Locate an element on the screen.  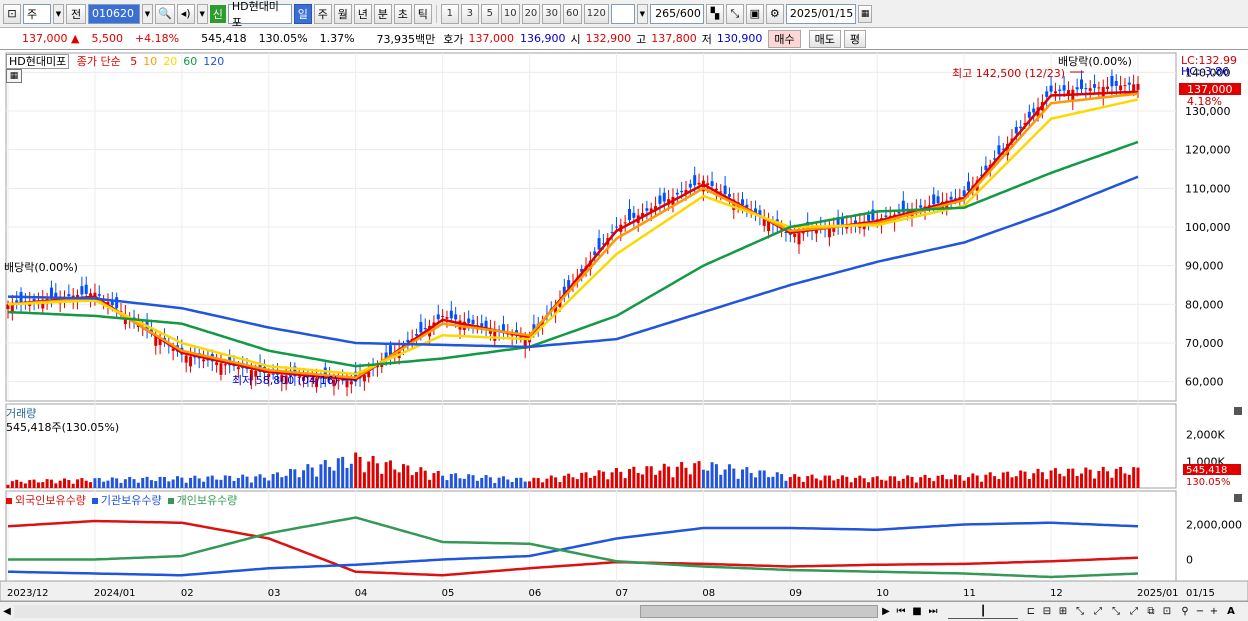
period-tab-0: 일 is located at coordinates (302, 13).